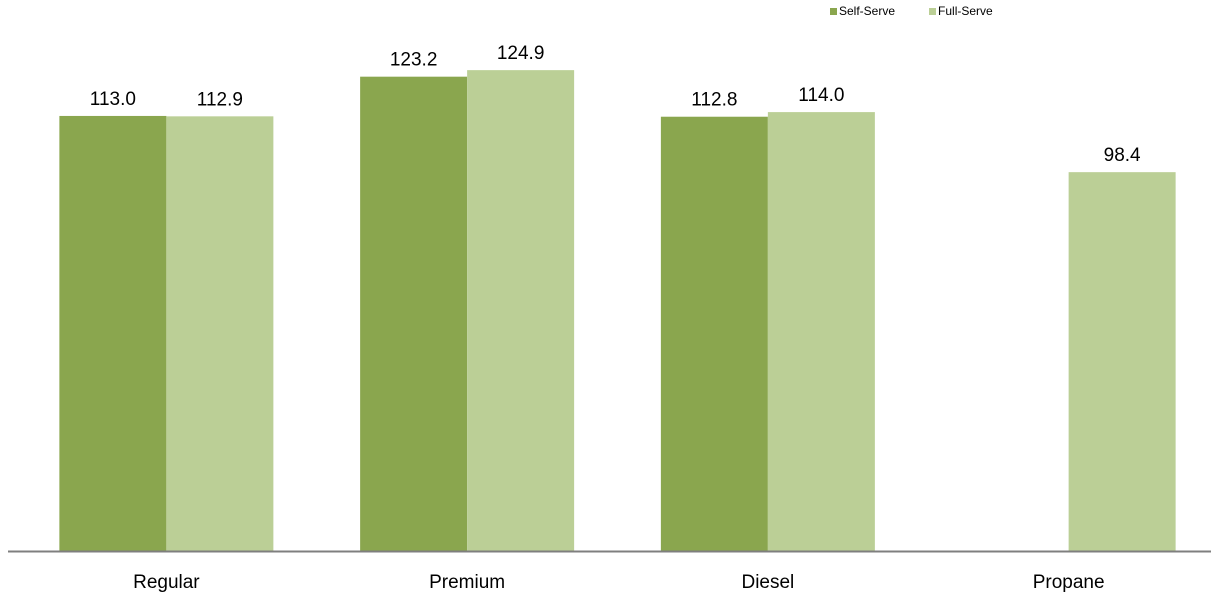 The image size is (1211, 596). I want to click on bar-premium-full-serve, so click(521, 310).